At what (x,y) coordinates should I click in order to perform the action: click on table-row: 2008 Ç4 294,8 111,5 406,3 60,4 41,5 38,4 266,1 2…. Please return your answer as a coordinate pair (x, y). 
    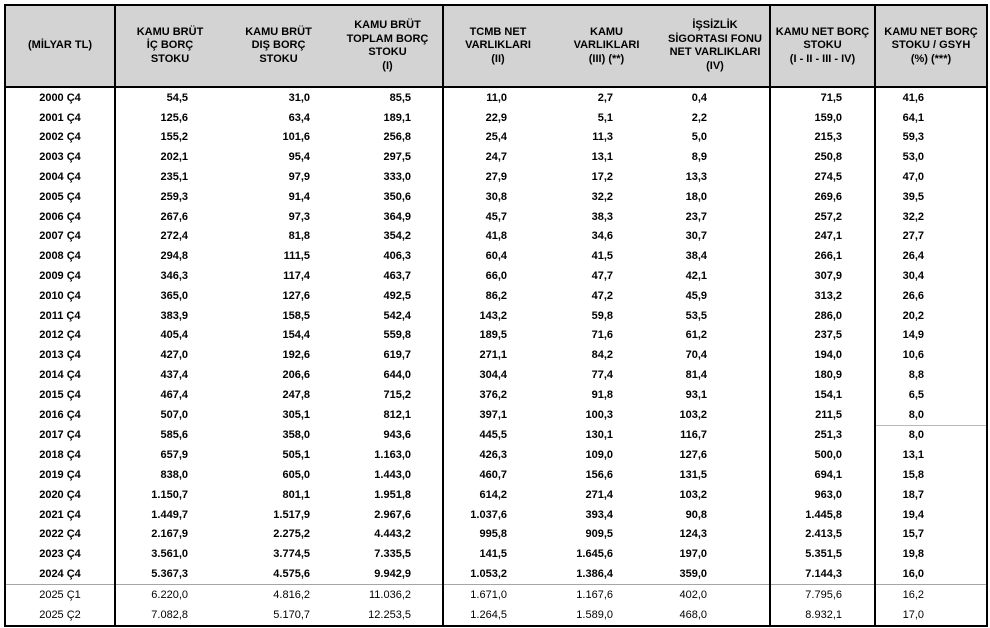
    Looking at the image, I should click on (496, 256).